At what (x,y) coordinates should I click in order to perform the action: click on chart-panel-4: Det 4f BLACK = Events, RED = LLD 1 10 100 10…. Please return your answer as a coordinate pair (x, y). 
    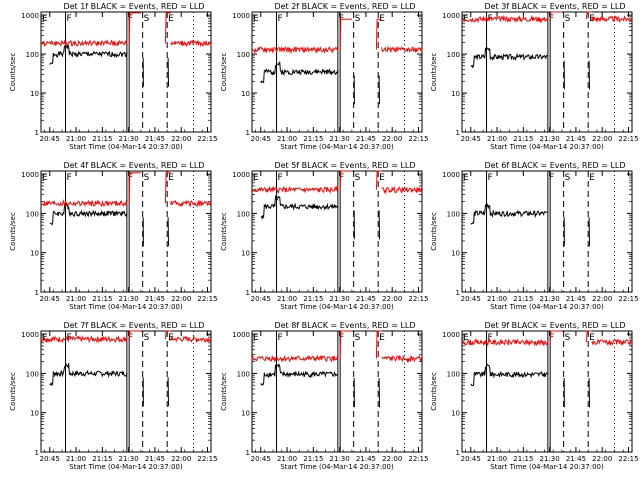
    Looking at the image, I should click on (113, 236).